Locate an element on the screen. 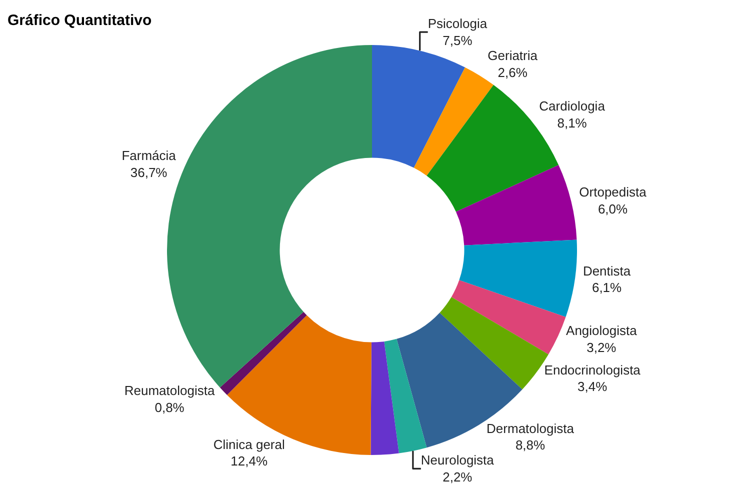 This screenshot has height=490, width=750. data-label: 6,0% is located at coordinates (613, 209).